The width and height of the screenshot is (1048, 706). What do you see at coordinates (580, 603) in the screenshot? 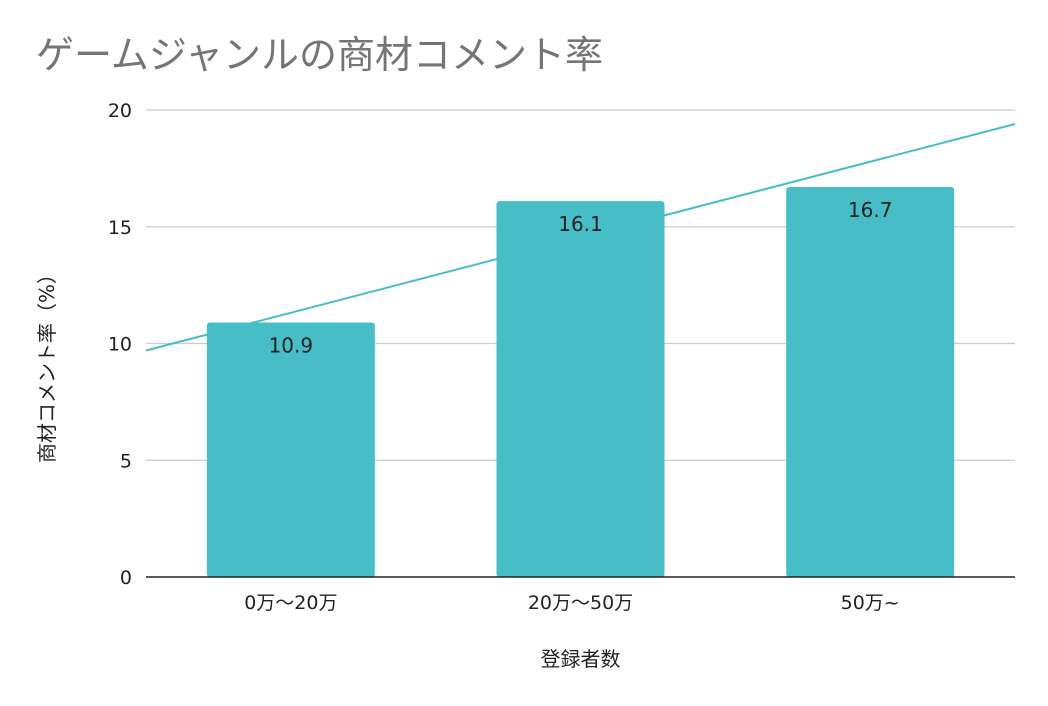
I see `x-tick-label: 20万〜50万` at bounding box center [580, 603].